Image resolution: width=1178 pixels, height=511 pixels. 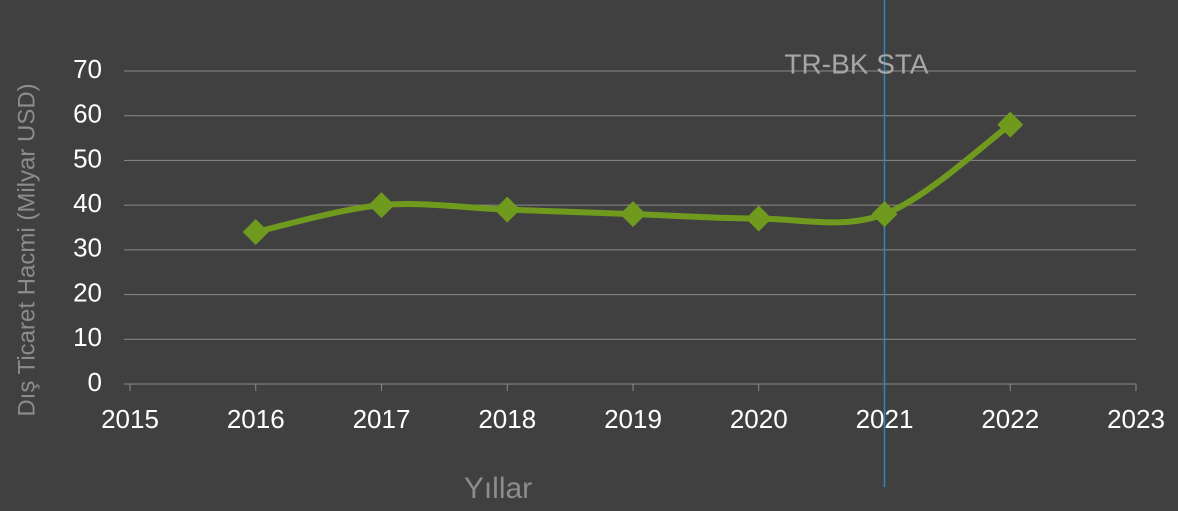 What do you see at coordinates (856, 63) in the screenshot?
I see `annotation-text: TR-BK STA` at bounding box center [856, 63].